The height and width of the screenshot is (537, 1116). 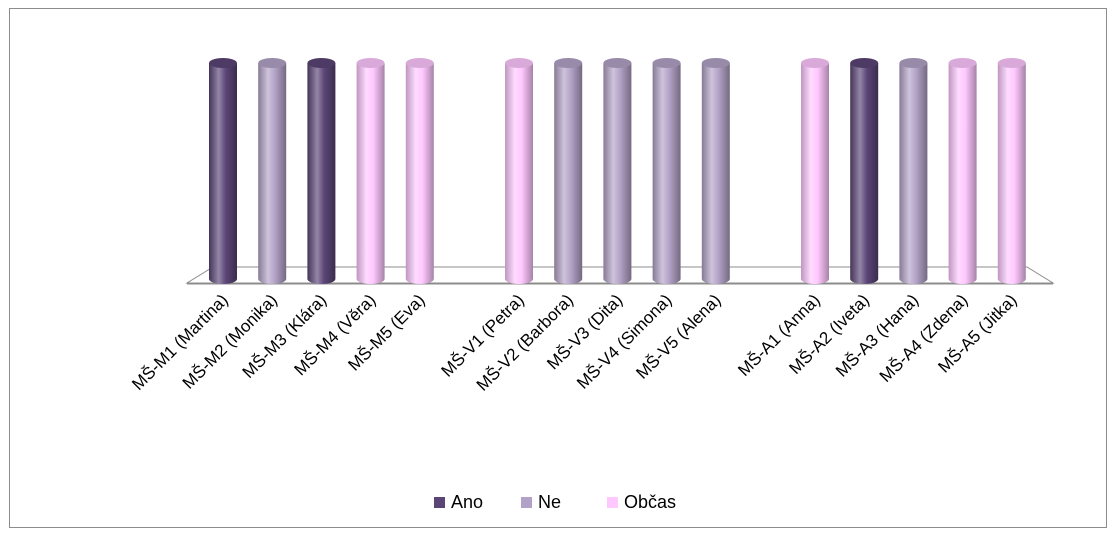 I want to click on x-tick-label: MŠ-A4 (Zdena), so click(x=924, y=338).